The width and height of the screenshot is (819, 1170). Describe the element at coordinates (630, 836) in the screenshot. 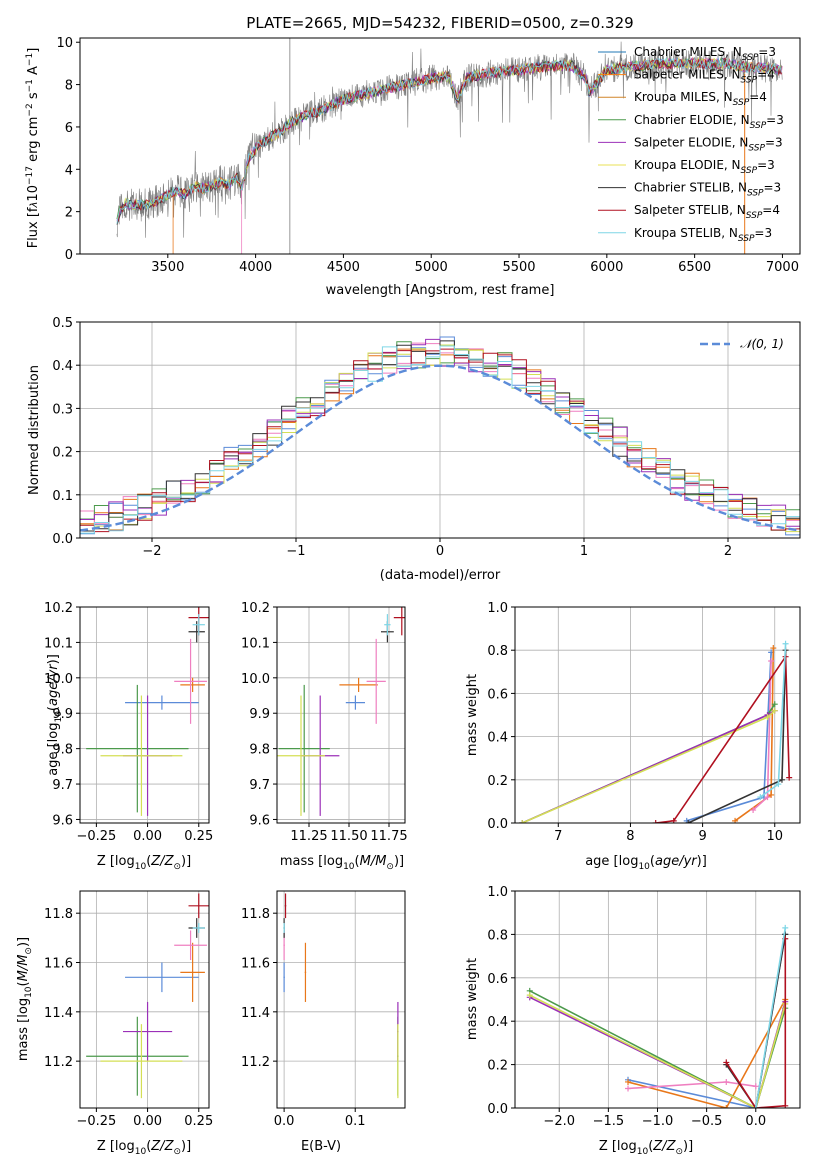

I see `x-tick-label: 8` at that location.